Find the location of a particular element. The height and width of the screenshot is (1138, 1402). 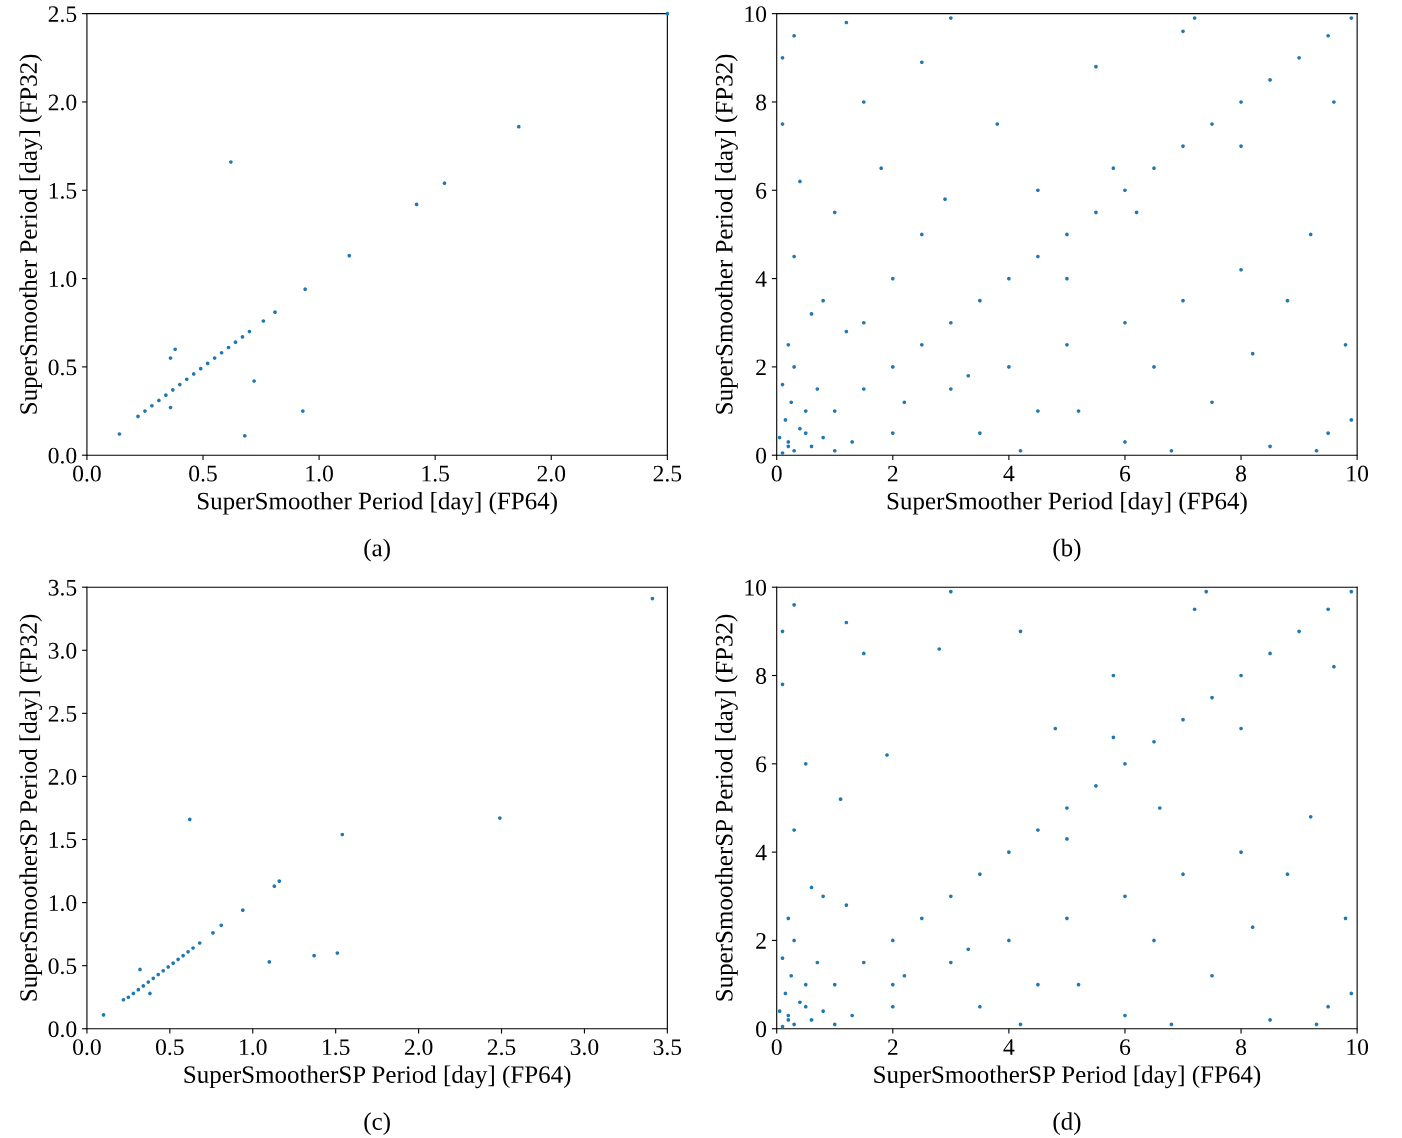

y-tick-label: 3.5 is located at coordinates (62, 587).